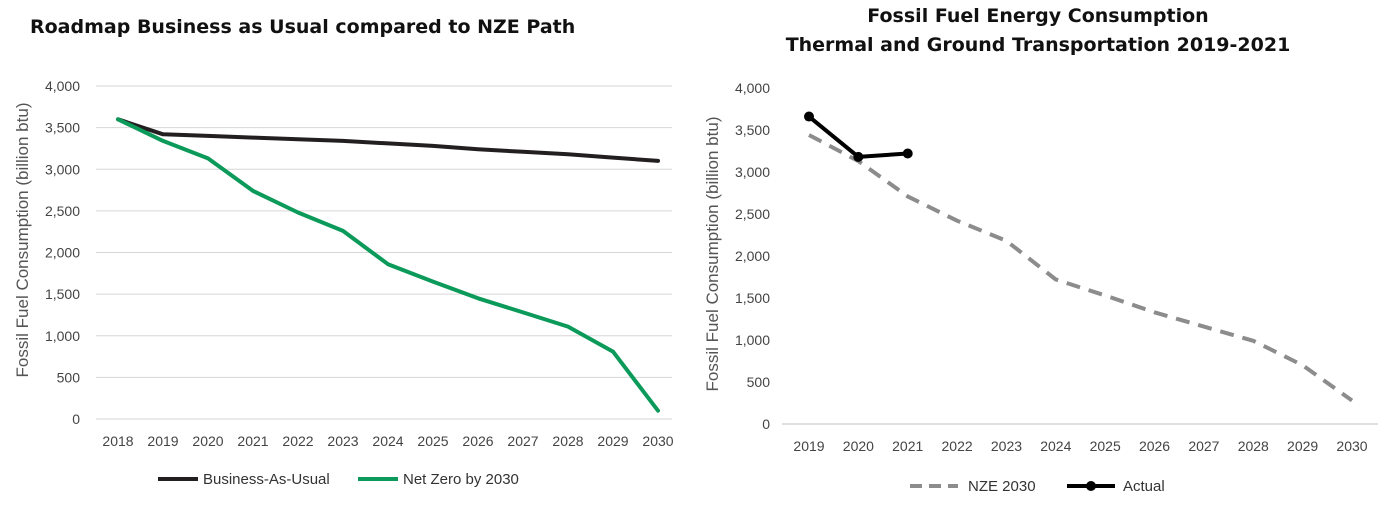 The height and width of the screenshot is (505, 1394). What do you see at coordinates (1002, 486) in the screenshot?
I see `legend-label-nze-2030: NZE 2030` at bounding box center [1002, 486].